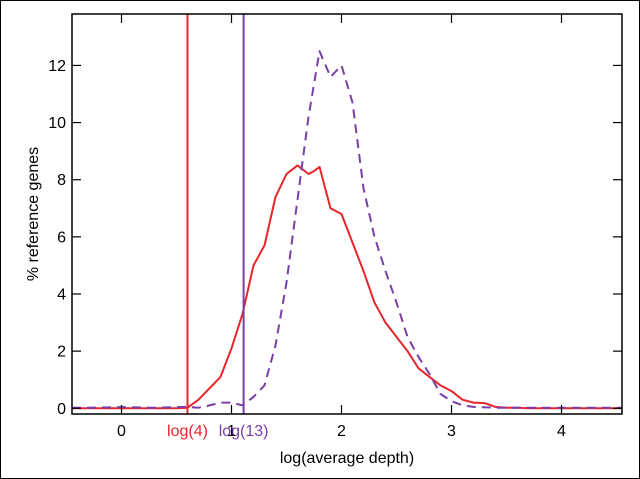  Describe the element at coordinates (451, 431) in the screenshot. I see `x-tick-label: 3` at that location.